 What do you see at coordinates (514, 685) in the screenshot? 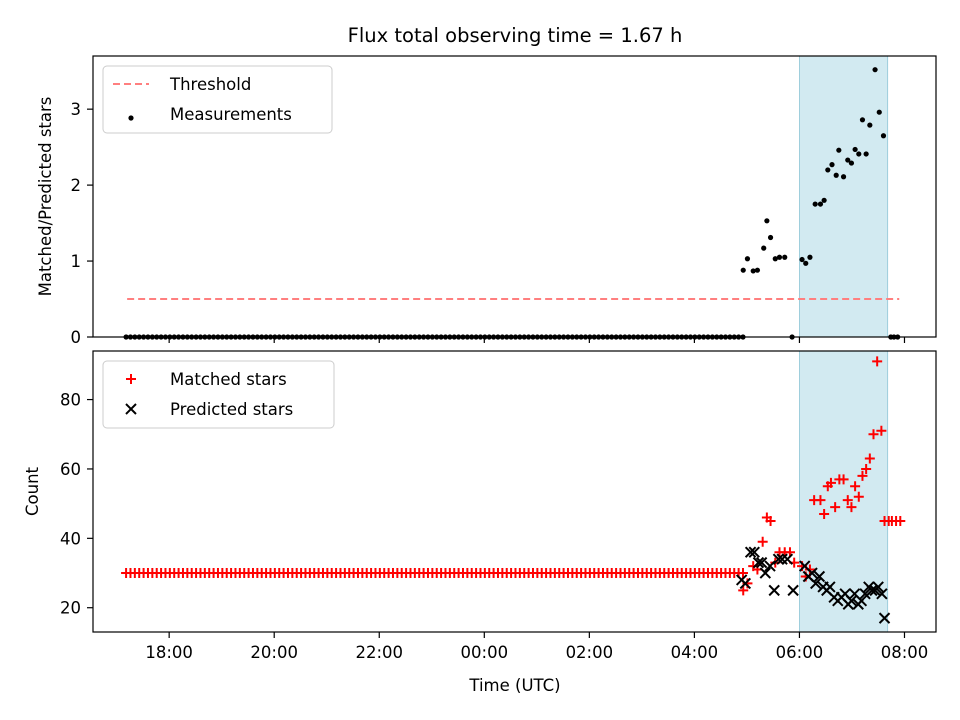
I see `x-axis-label: Time (UTC)` at bounding box center [514, 685].